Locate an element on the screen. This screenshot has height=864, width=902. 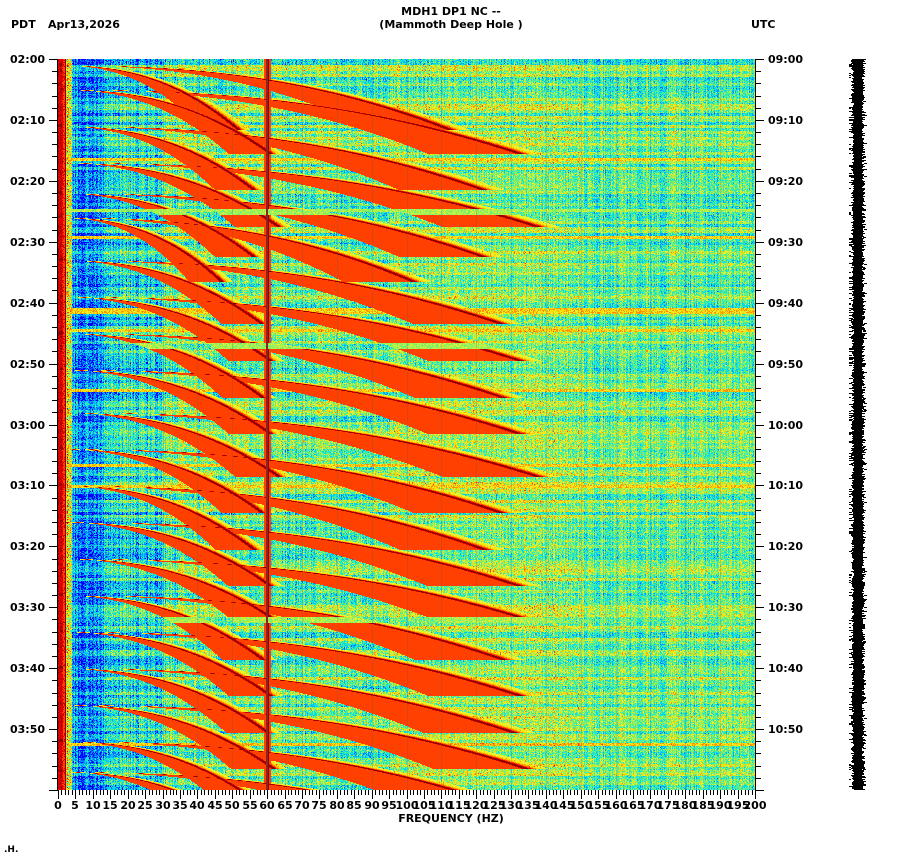
station-name-subtitle: (Mammoth Deep Hole ) is located at coordinates (451, 24).